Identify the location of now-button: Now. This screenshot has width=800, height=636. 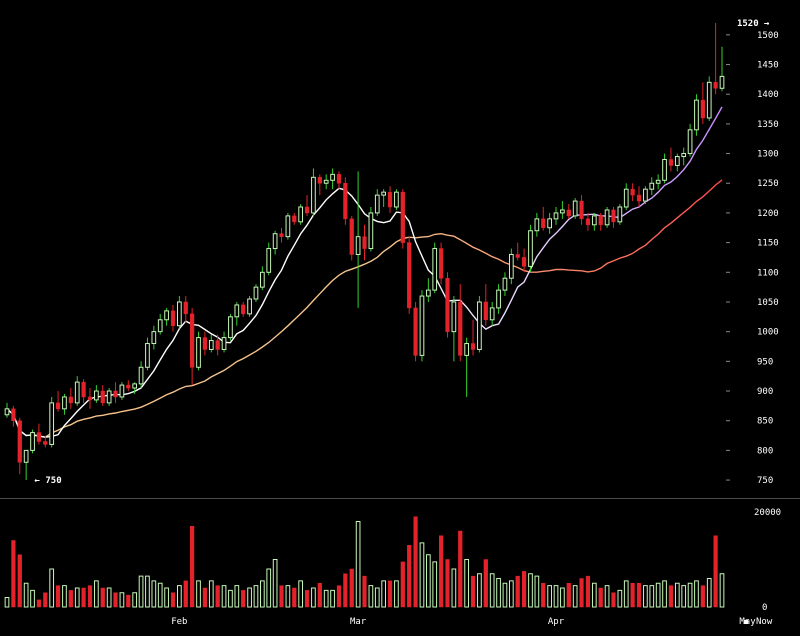
(758, 622).